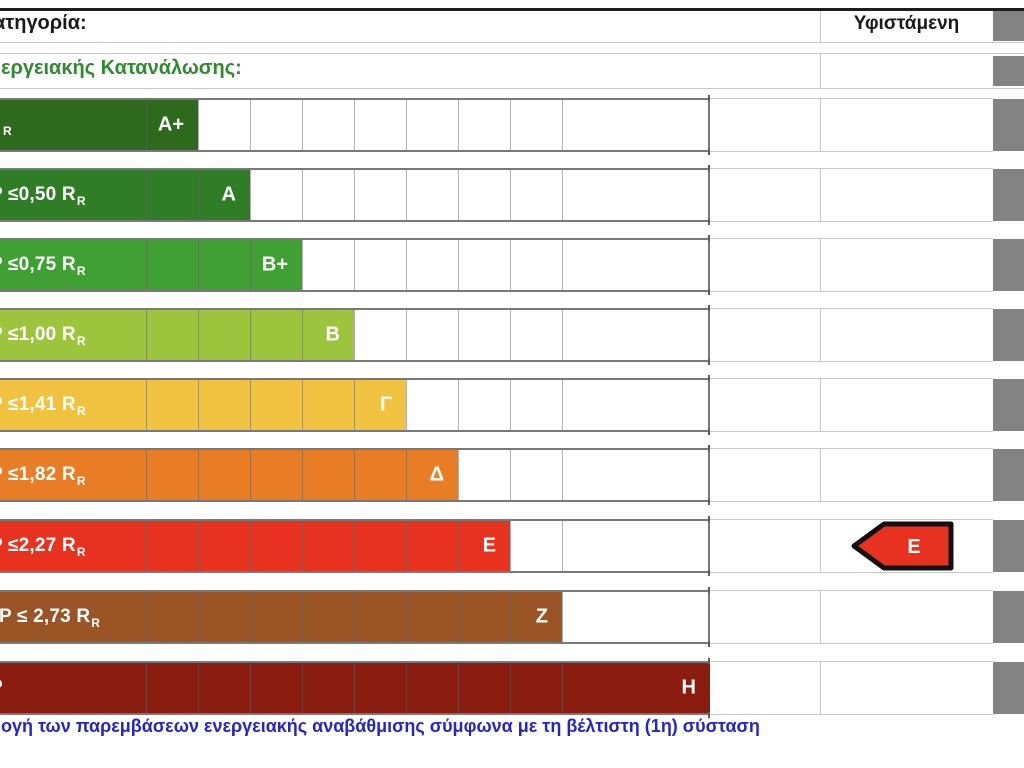 The image size is (1024, 768). What do you see at coordinates (355, 335) in the screenshot?
I see `grade-scale-cells: P ≤1,00 RR B` at bounding box center [355, 335].